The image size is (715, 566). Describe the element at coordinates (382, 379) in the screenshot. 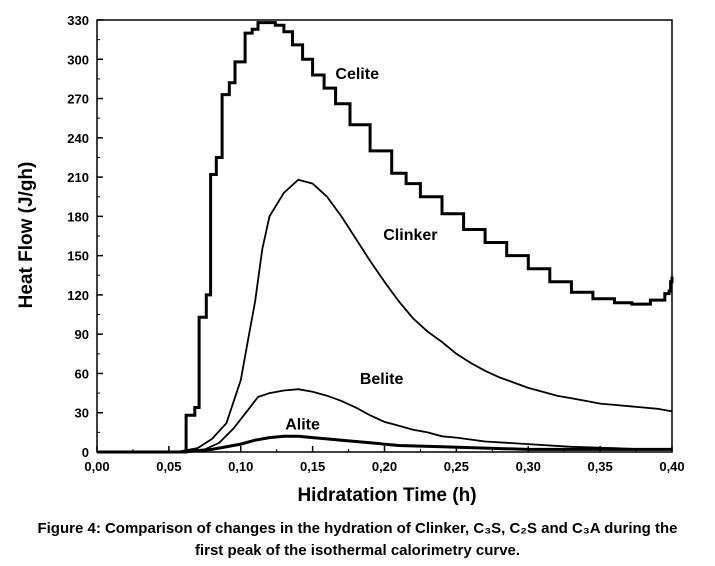

I see `series-label-belite: Belite` at that location.